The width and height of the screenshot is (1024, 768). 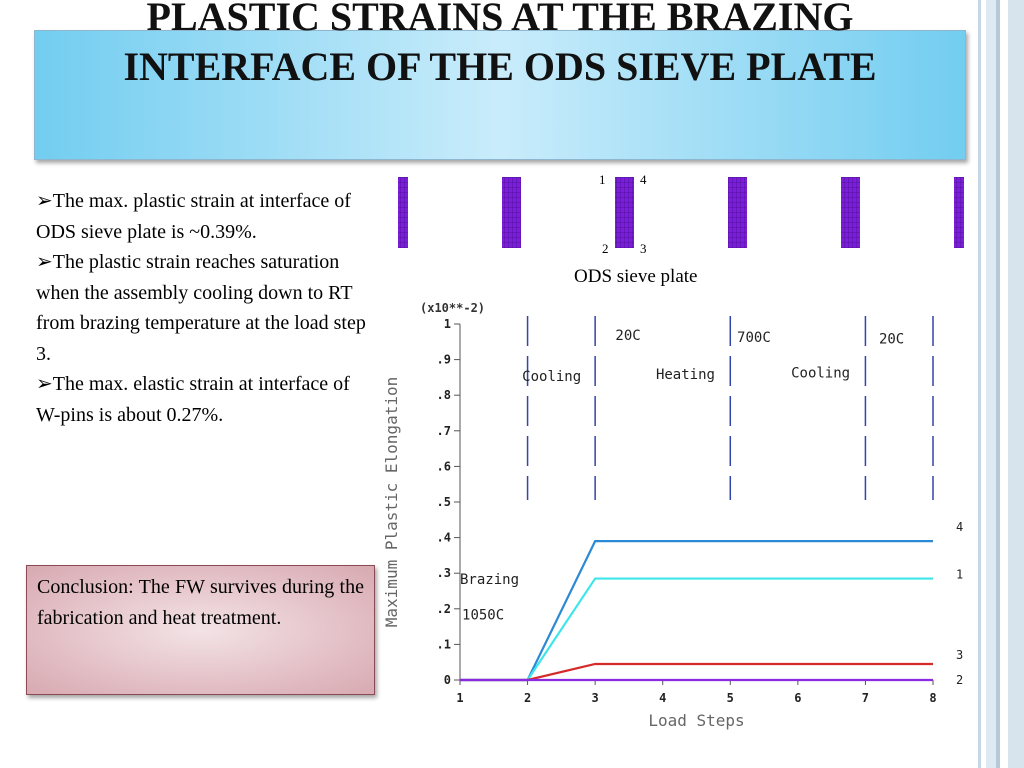 I want to click on plate-label: 1, so click(x=602, y=179).